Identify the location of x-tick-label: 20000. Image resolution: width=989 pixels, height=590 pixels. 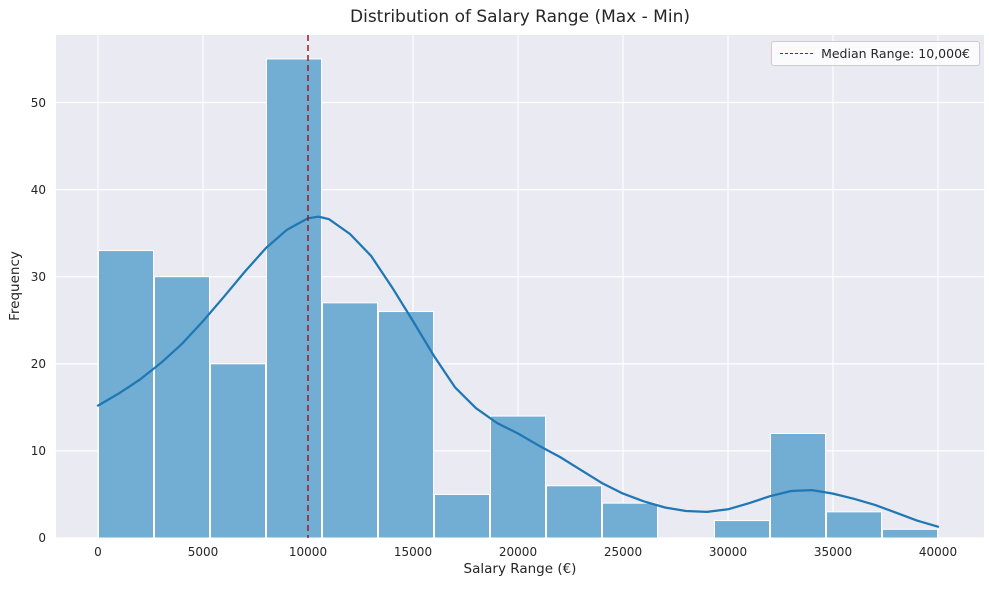
(518, 552).